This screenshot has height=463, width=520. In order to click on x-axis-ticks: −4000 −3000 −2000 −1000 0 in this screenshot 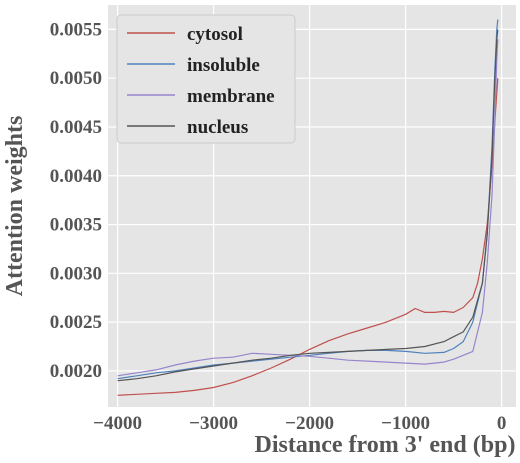, I will do `click(299, 423)`.